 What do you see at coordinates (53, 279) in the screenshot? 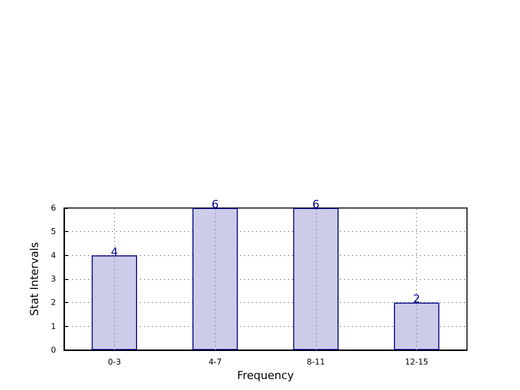
I see `y-tick-label: 3` at bounding box center [53, 279].